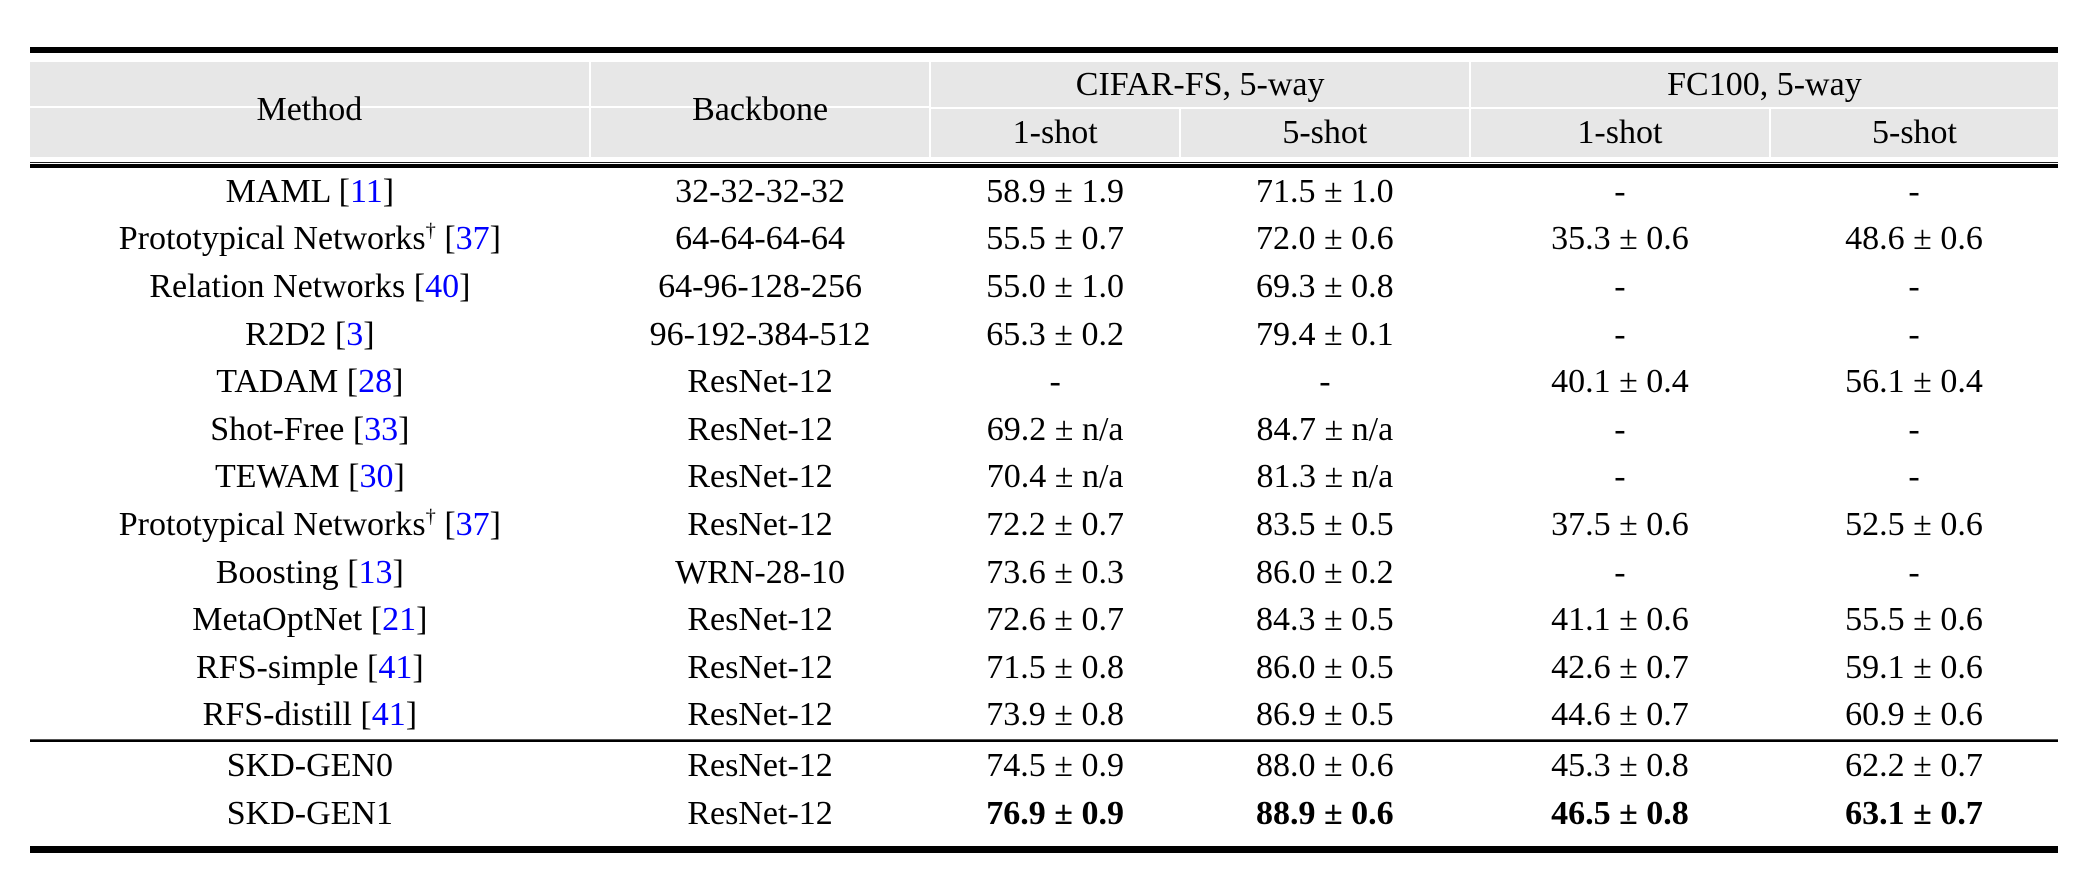 The width and height of the screenshot is (2090, 878). I want to click on score-cell: 88.0 ± 0.6, so click(1325, 765).